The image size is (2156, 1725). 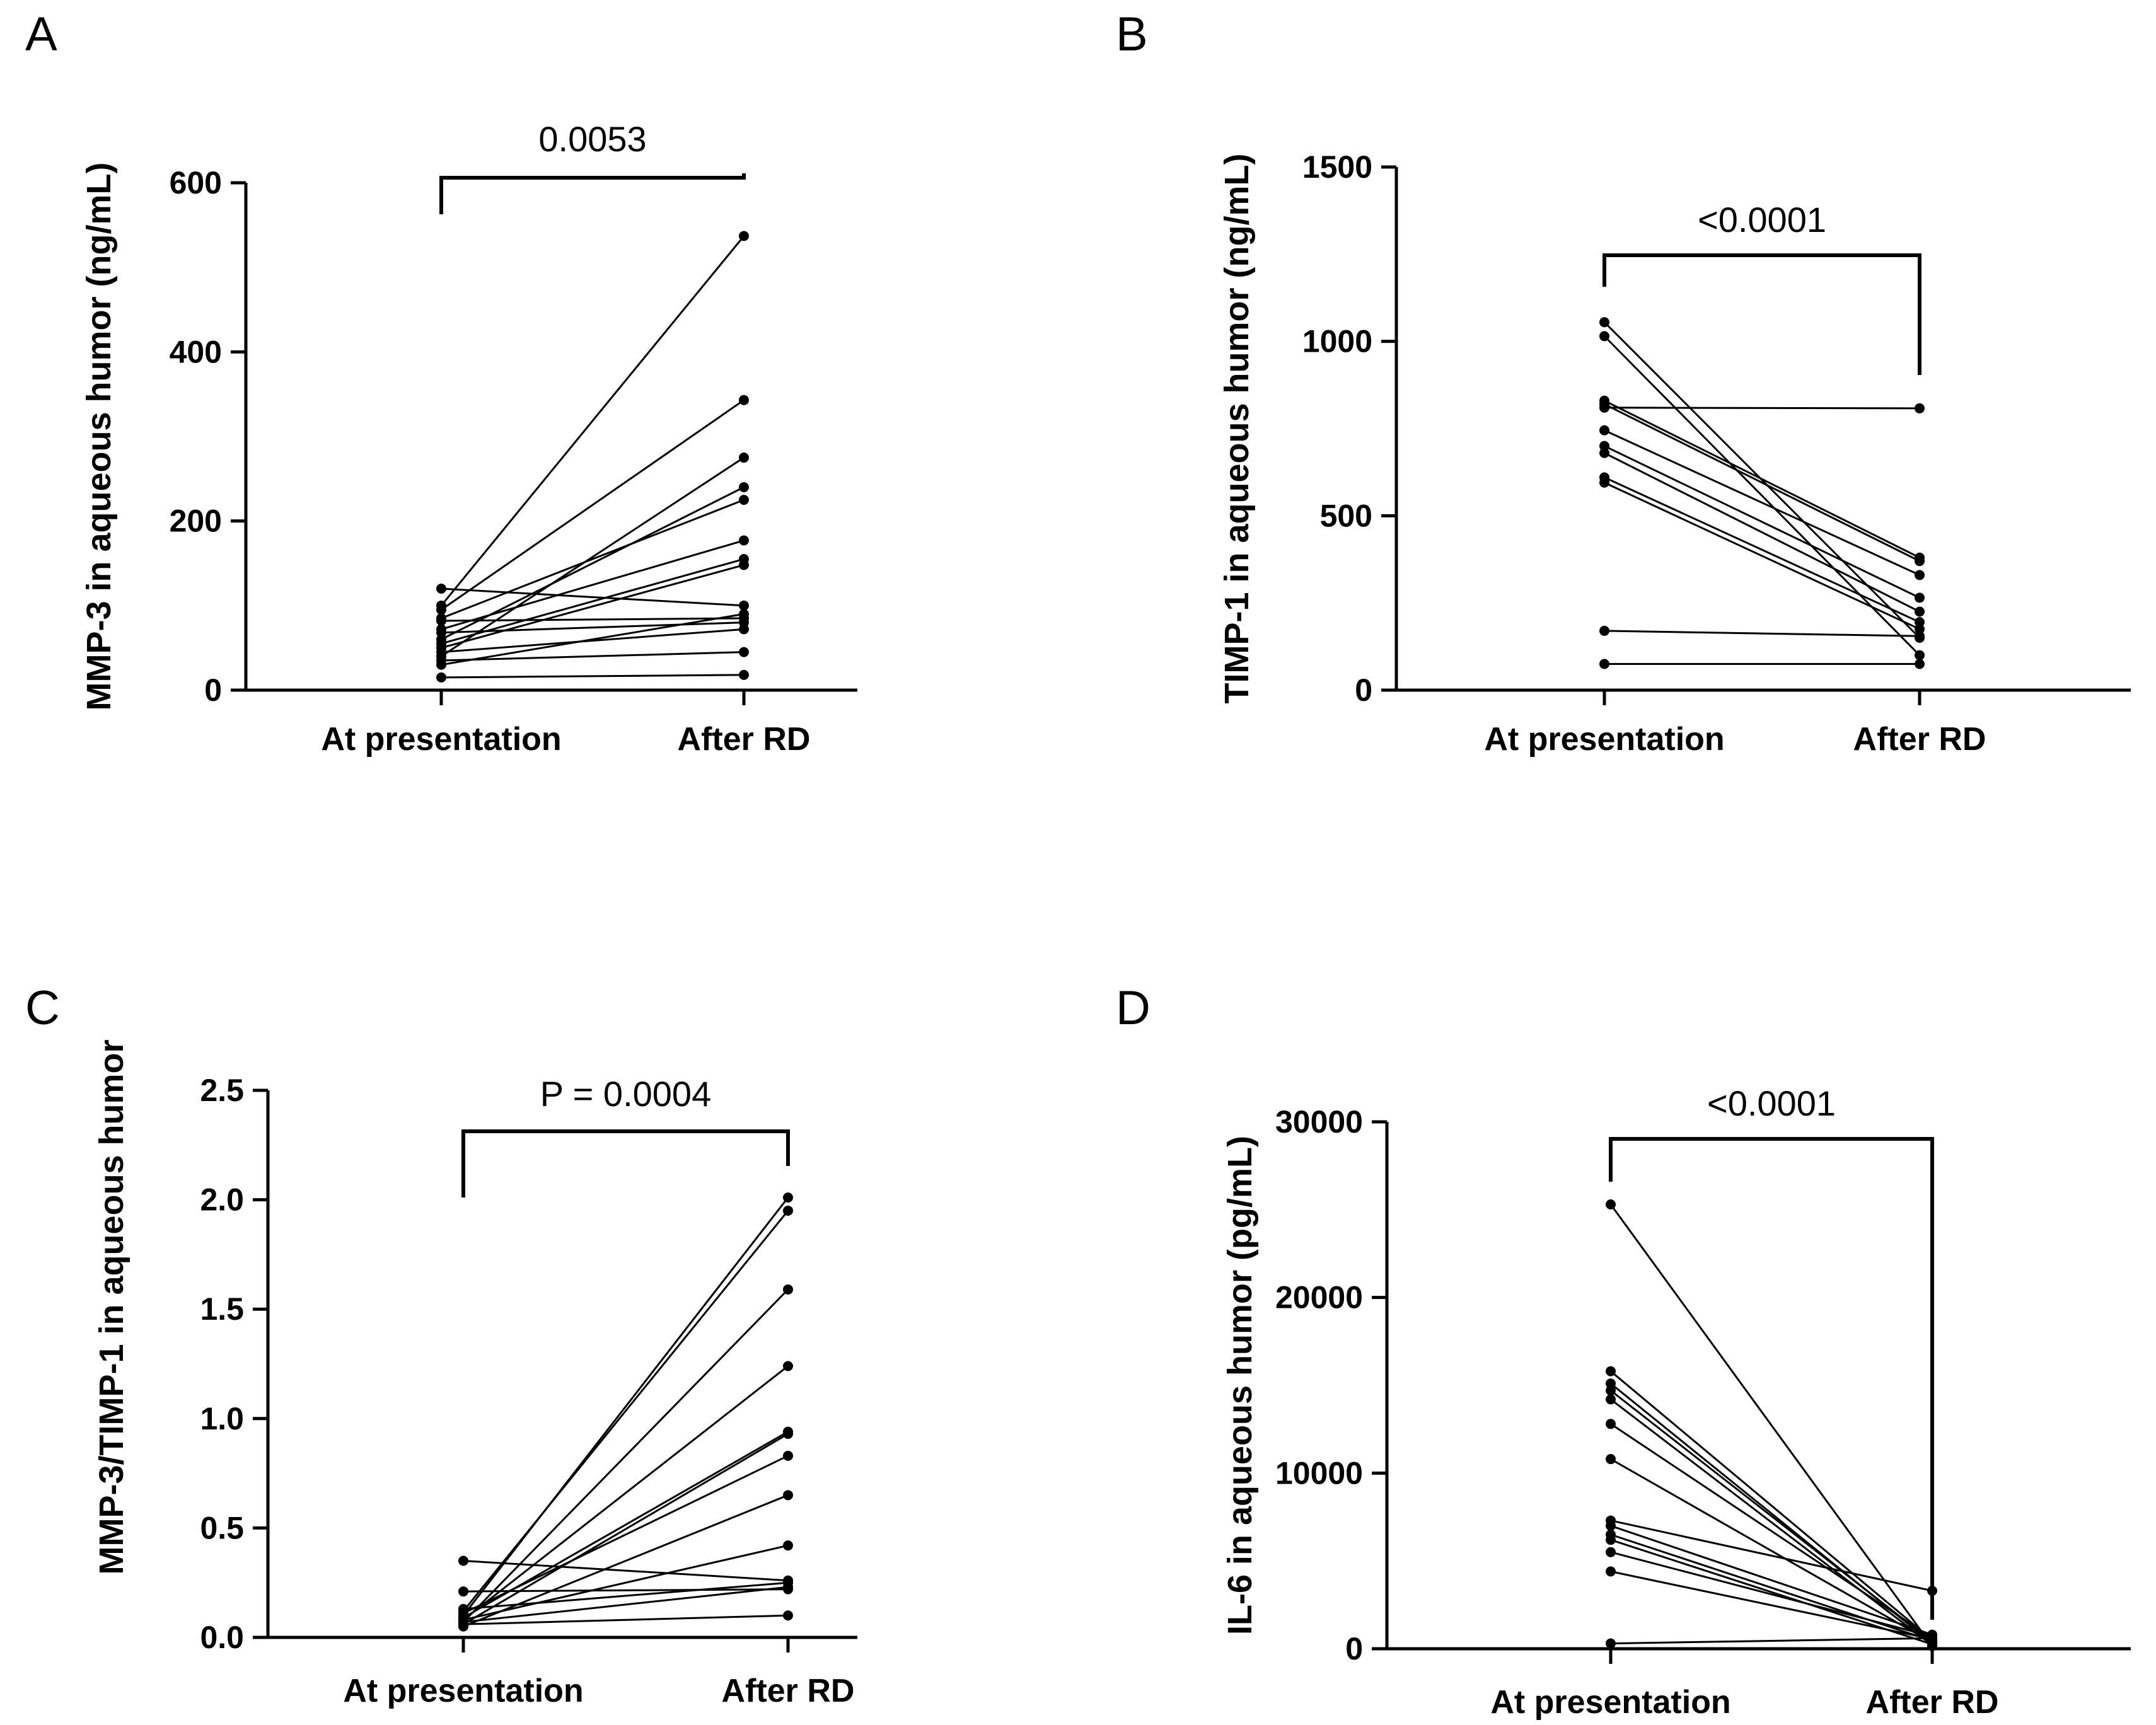 I want to click on y-axis-title: IL-6 in aqueous humor (pg/mL), so click(x=1240, y=1385).